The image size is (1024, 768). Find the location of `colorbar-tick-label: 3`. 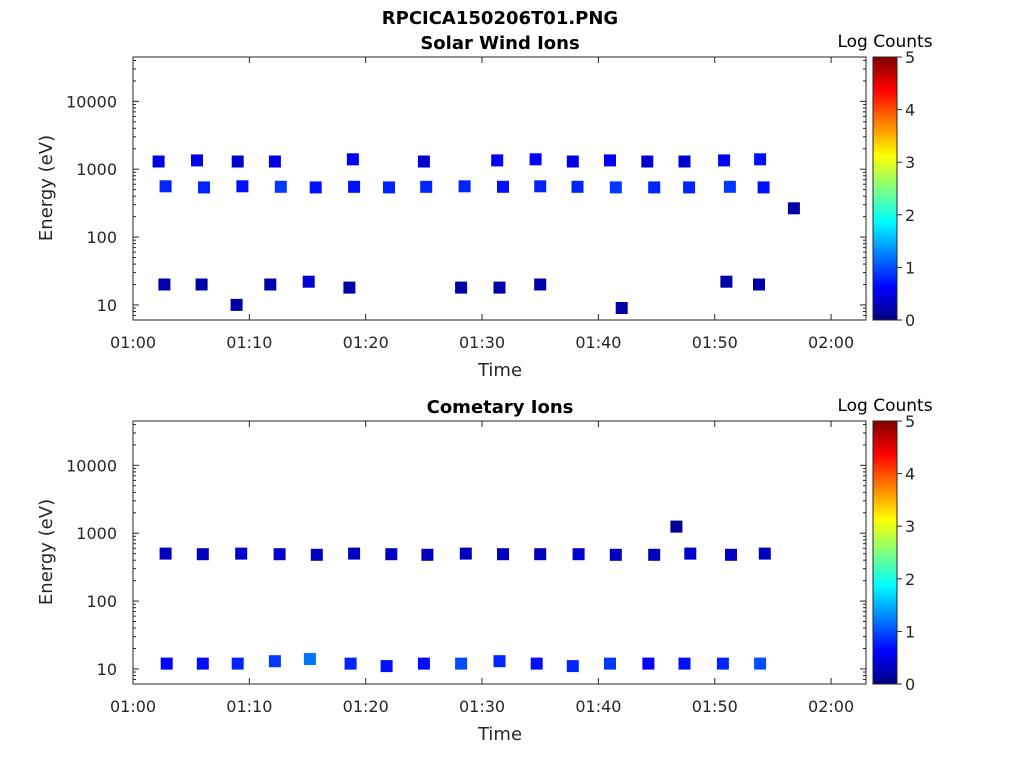

colorbar-tick-label: 3 is located at coordinates (910, 526).